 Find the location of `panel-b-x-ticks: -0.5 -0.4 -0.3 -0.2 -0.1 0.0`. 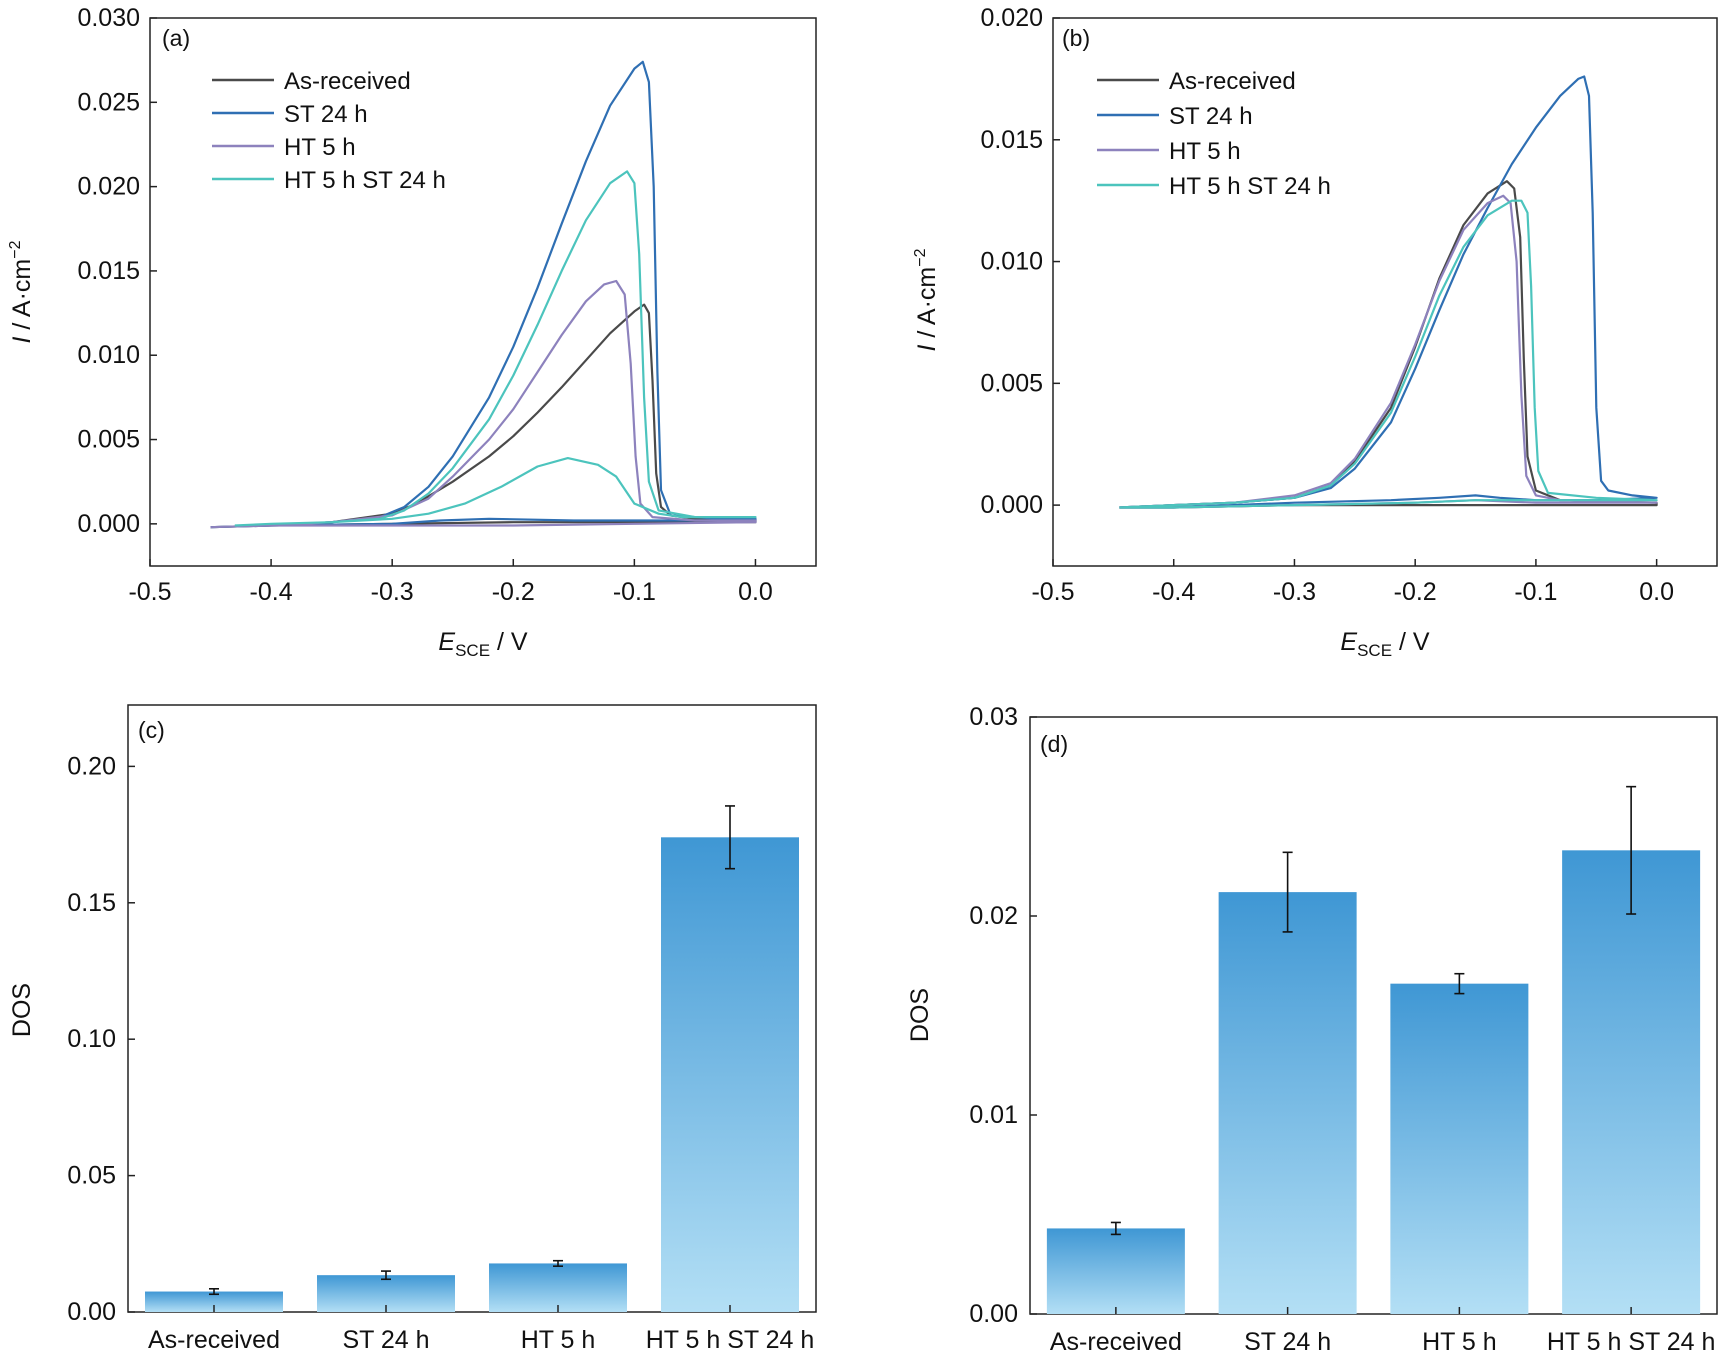

panel-b-x-ticks: -0.5 -0.4 -0.3 -0.2 -0.1 0.0 is located at coordinates (1352, 582).